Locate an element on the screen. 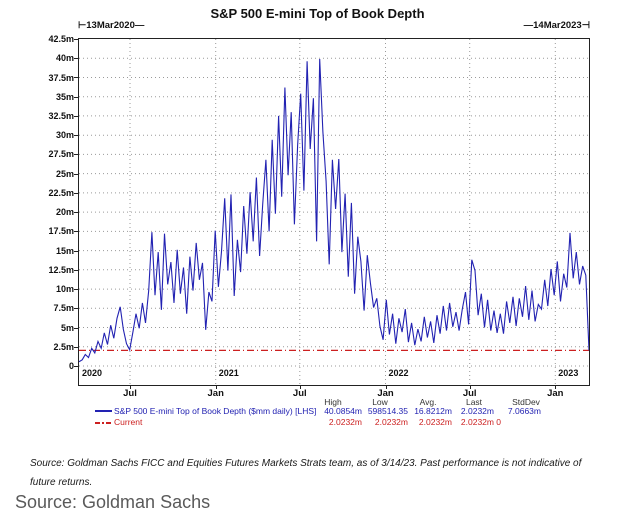 The image size is (635, 526). y-axis-label: 32.5m is located at coordinates (61, 115).